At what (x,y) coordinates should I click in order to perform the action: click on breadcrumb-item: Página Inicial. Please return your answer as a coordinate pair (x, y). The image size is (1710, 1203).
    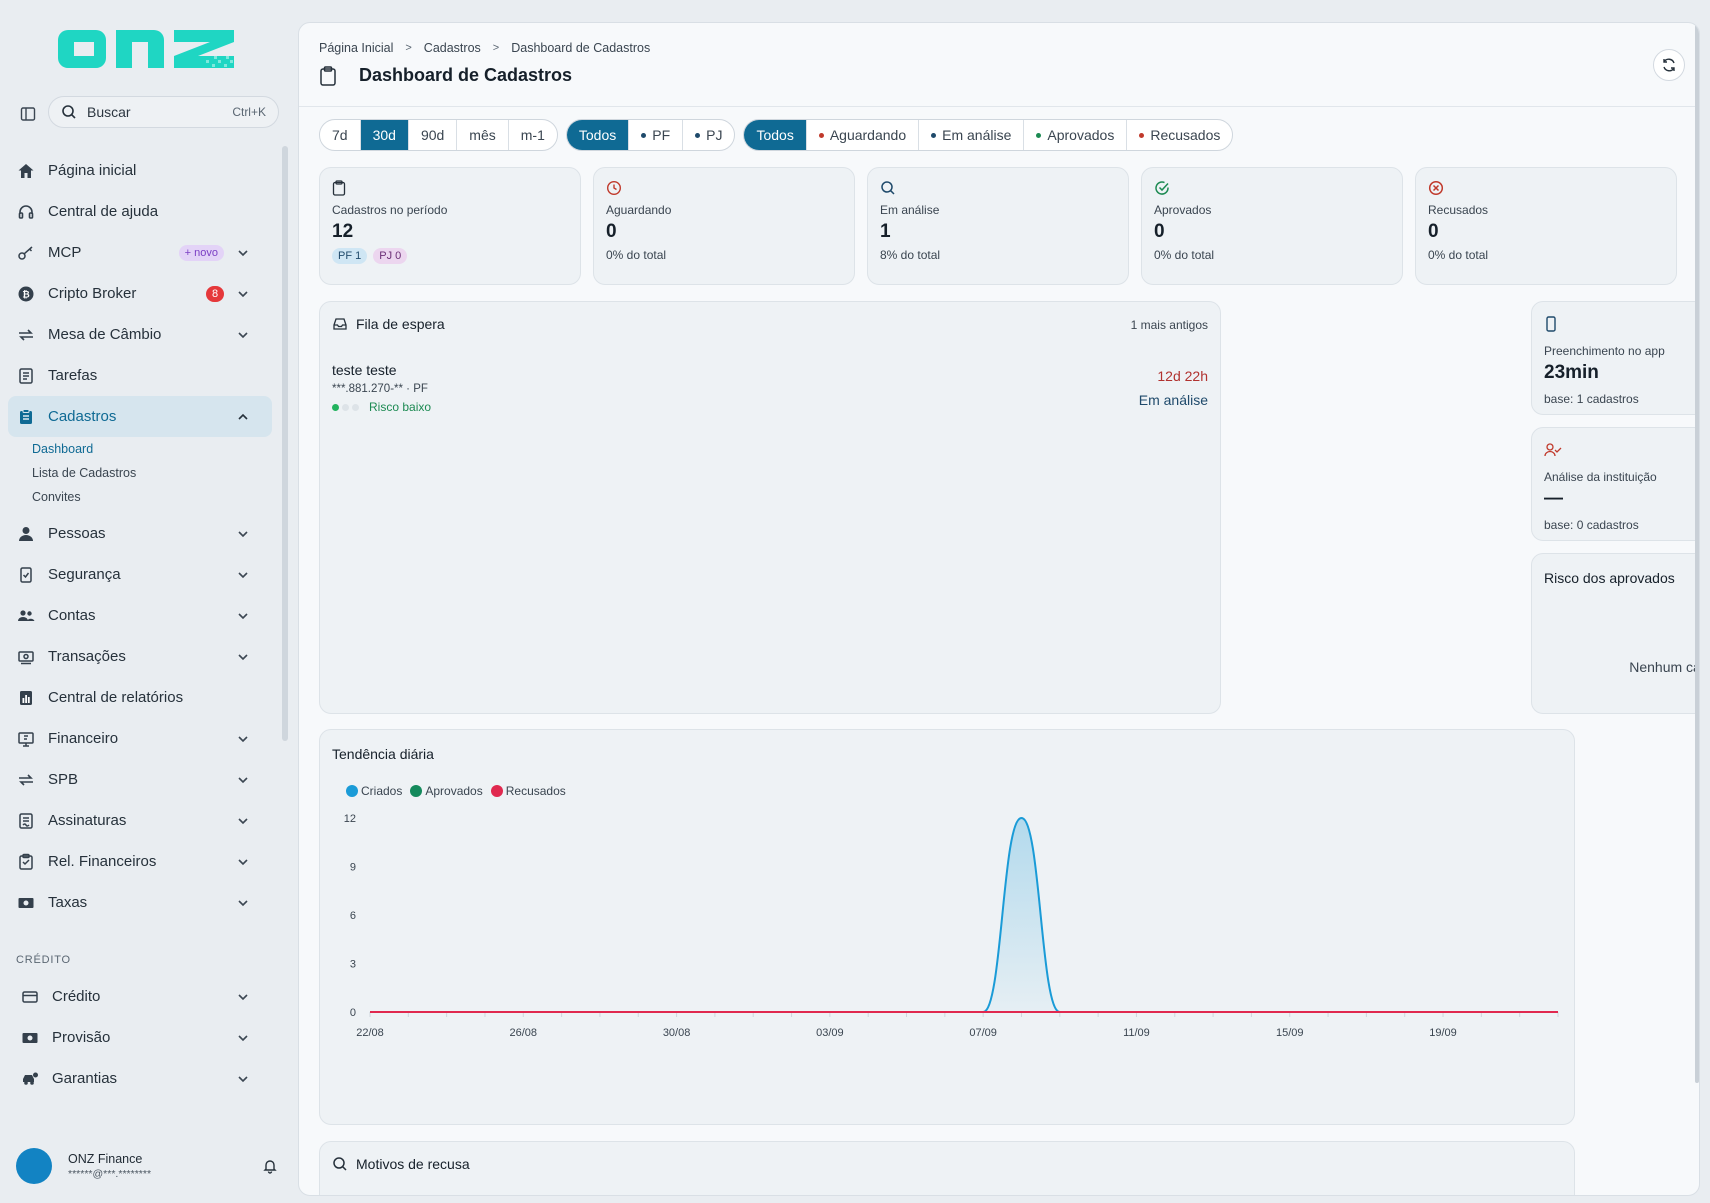
    Looking at the image, I should click on (356, 48).